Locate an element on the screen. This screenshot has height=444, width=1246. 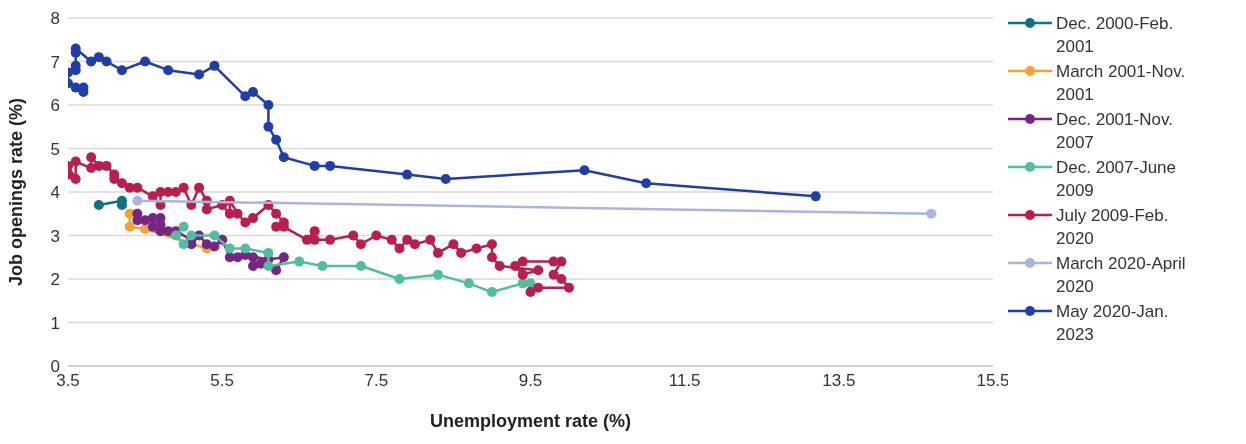
x-tick-label: 11.5 is located at coordinates (684, 381).